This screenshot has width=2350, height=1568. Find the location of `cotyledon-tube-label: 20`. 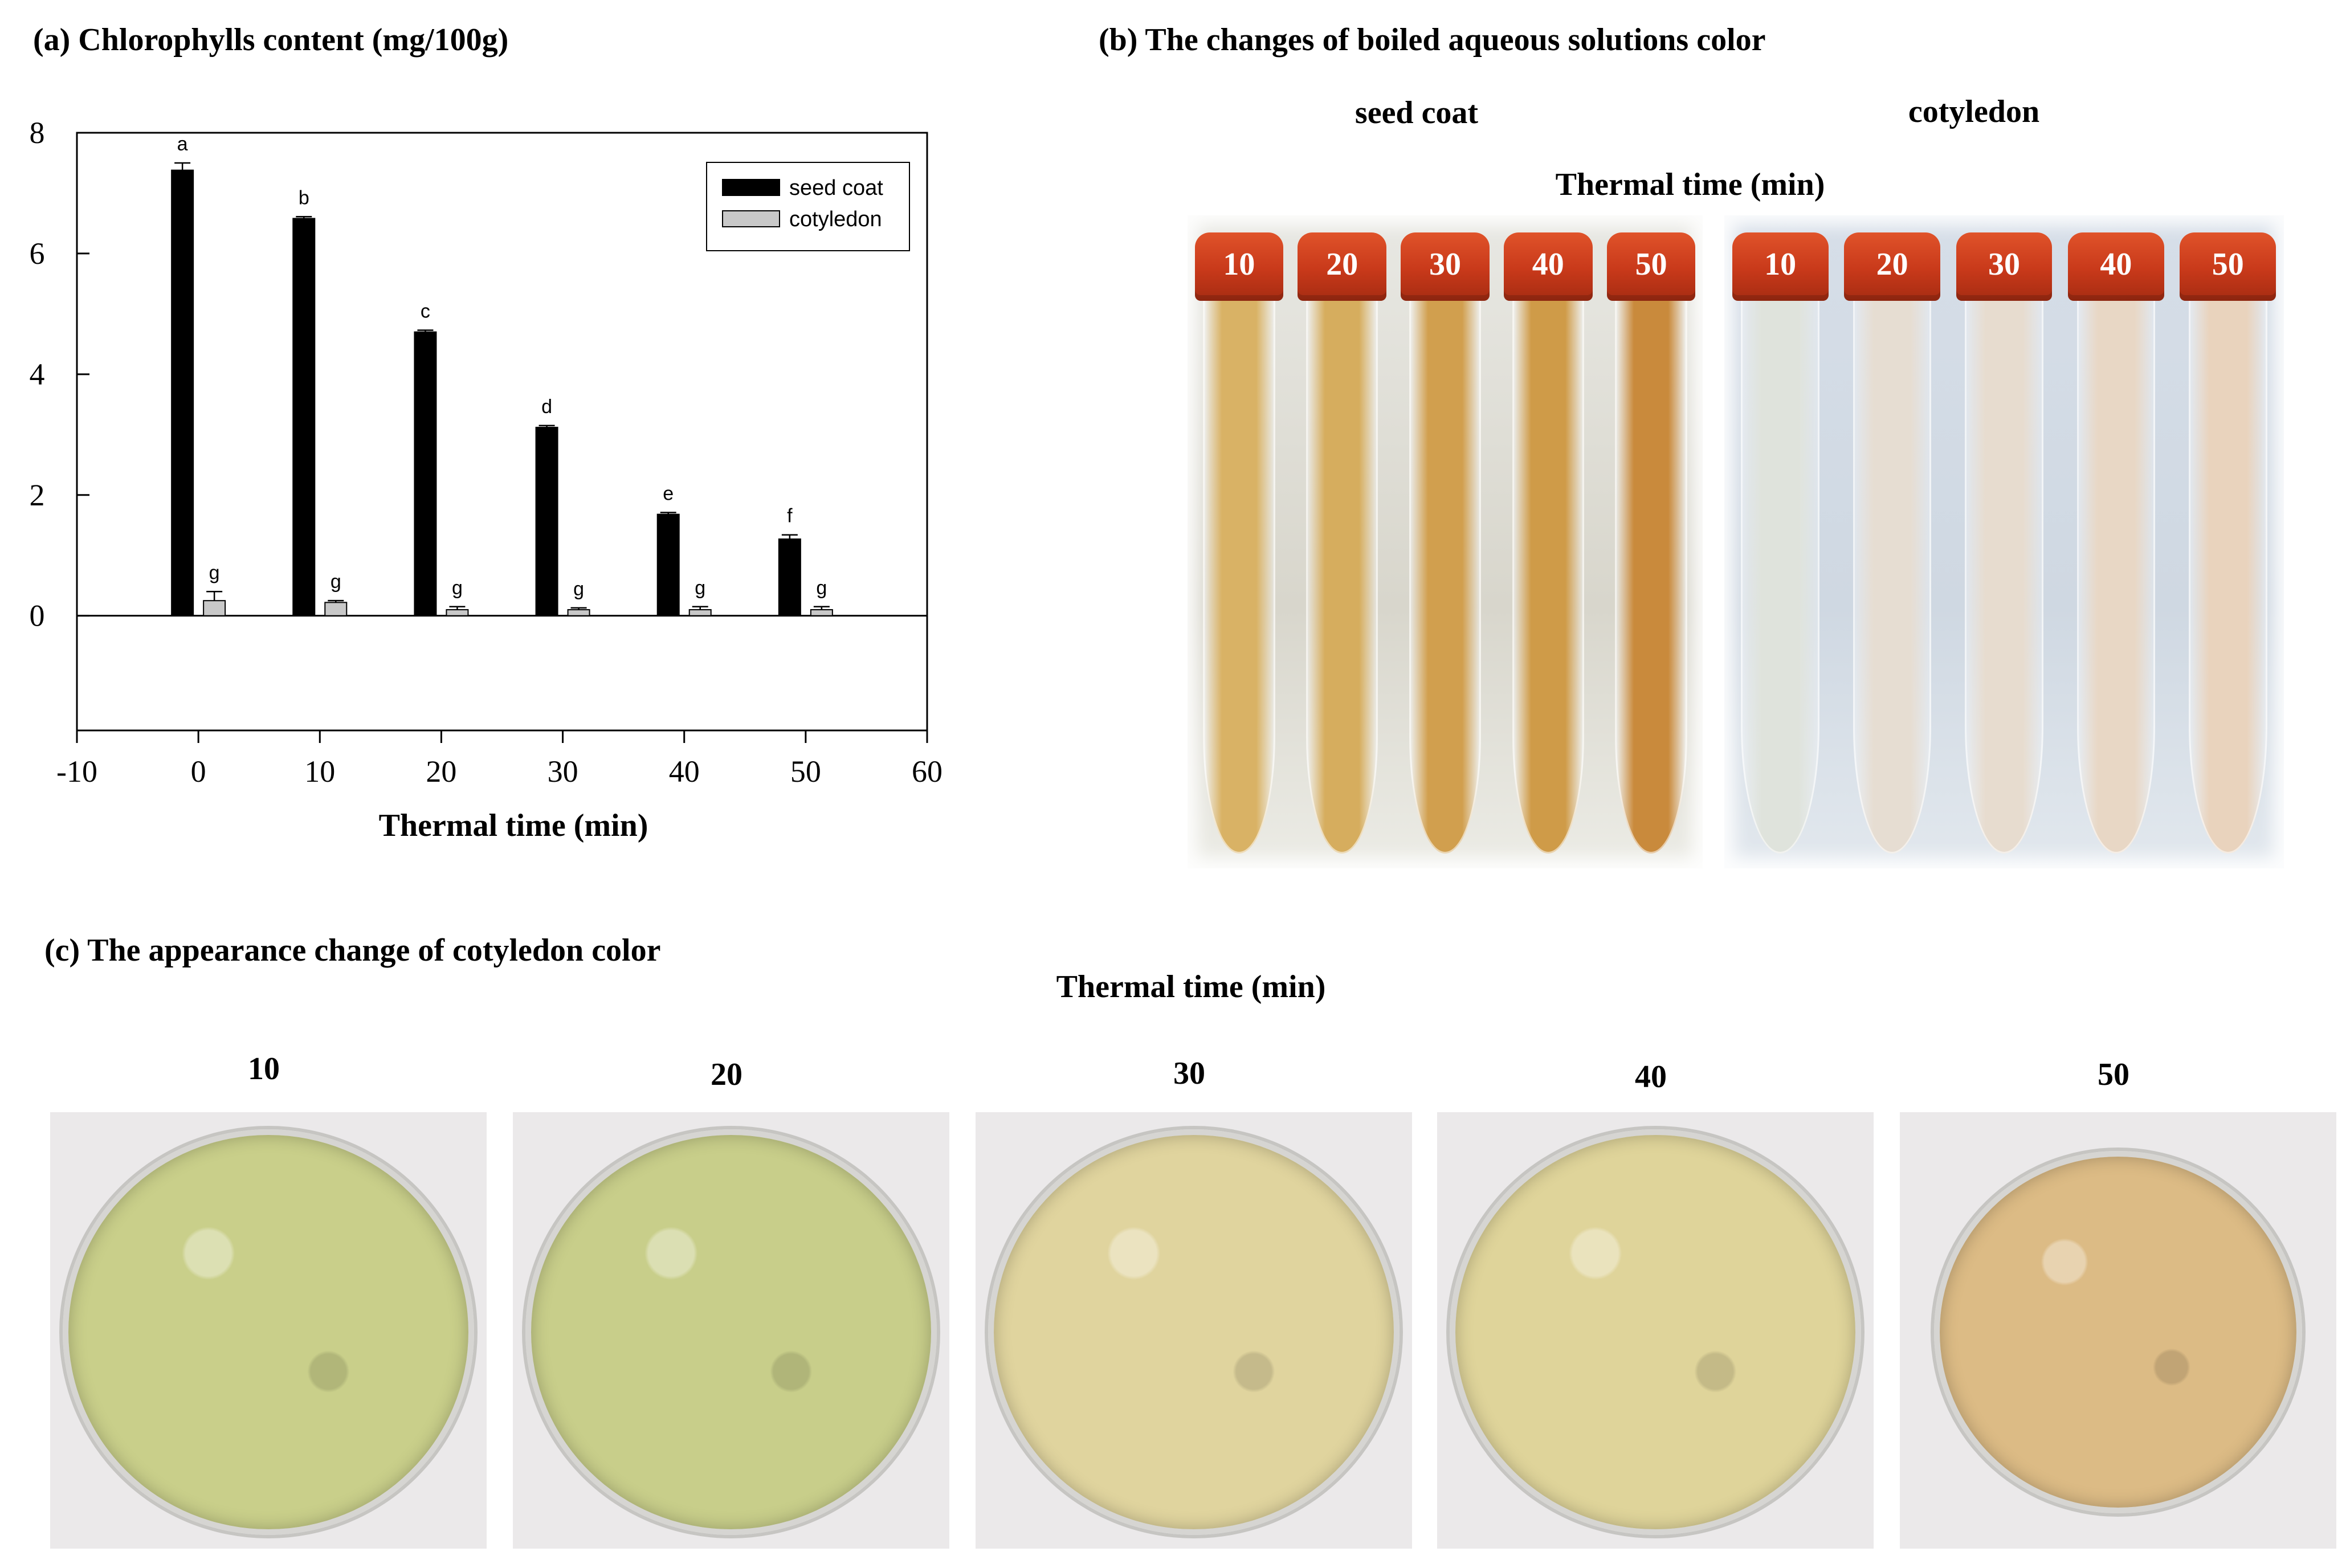

cotyledon-tube-label: 20 is located at coordinates (1892, 264).